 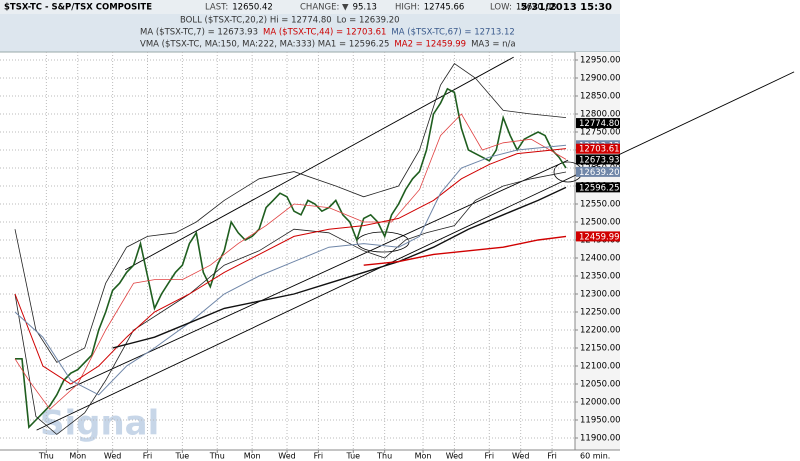 I want to click on indicator-text: MA ($TSX-TC,67) = 12713.12, so click(x=452, y=33).